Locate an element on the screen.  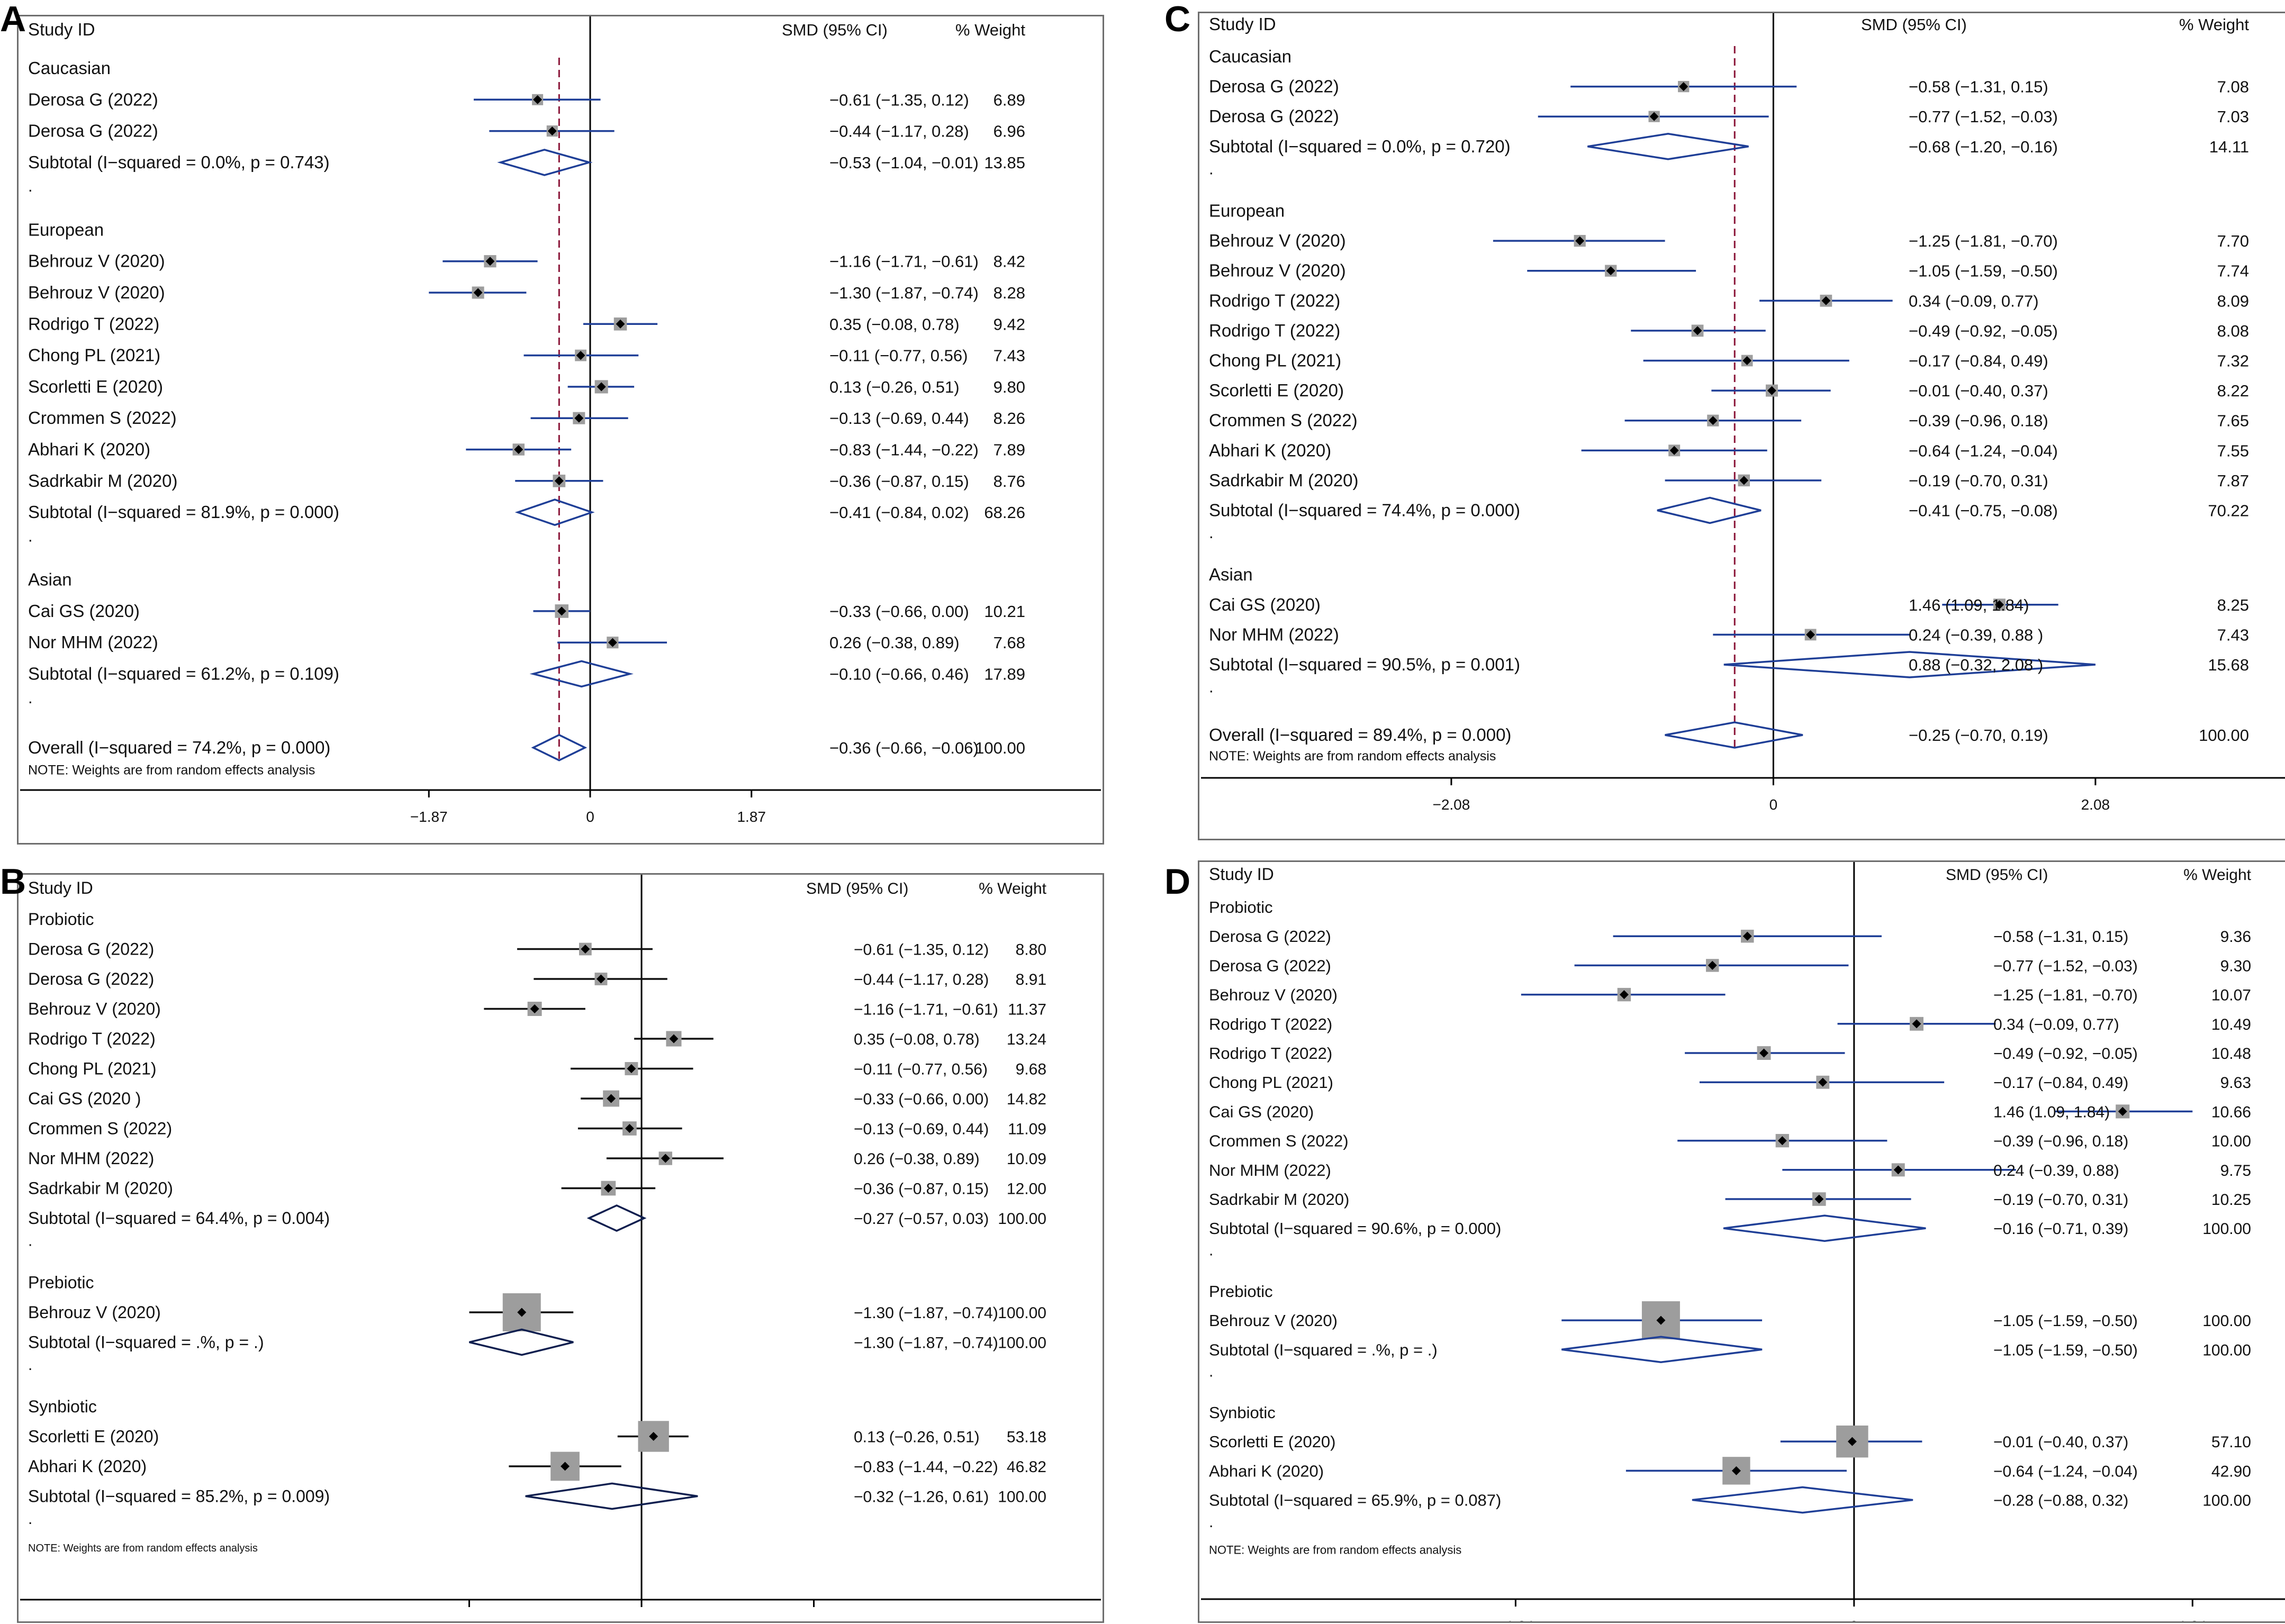
weight-value: 8.22 is located at coordinates (2233, 391).